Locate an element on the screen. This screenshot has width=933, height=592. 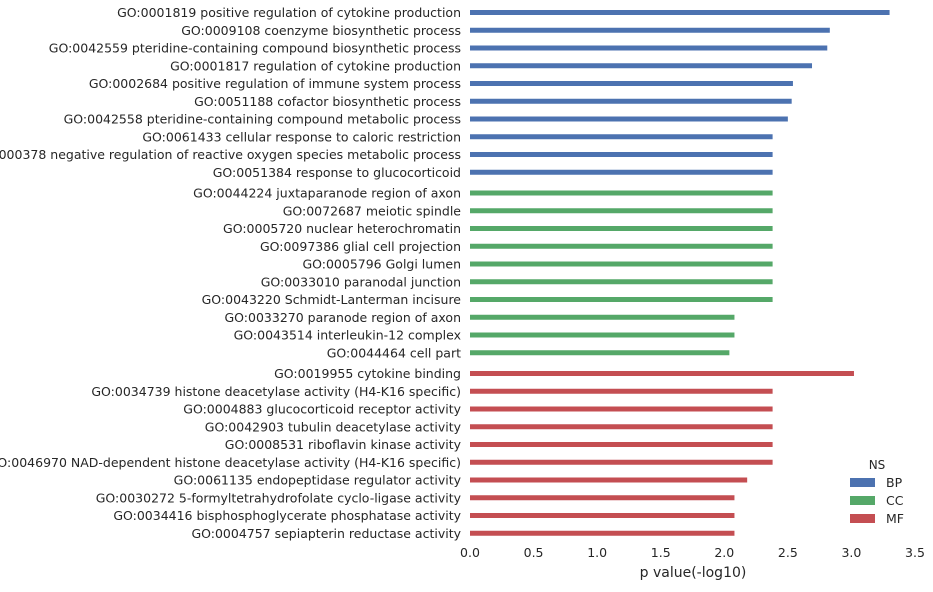
category-label: GO:0044224 juxtaparanode region of axon is located at coordinates (327, 193).